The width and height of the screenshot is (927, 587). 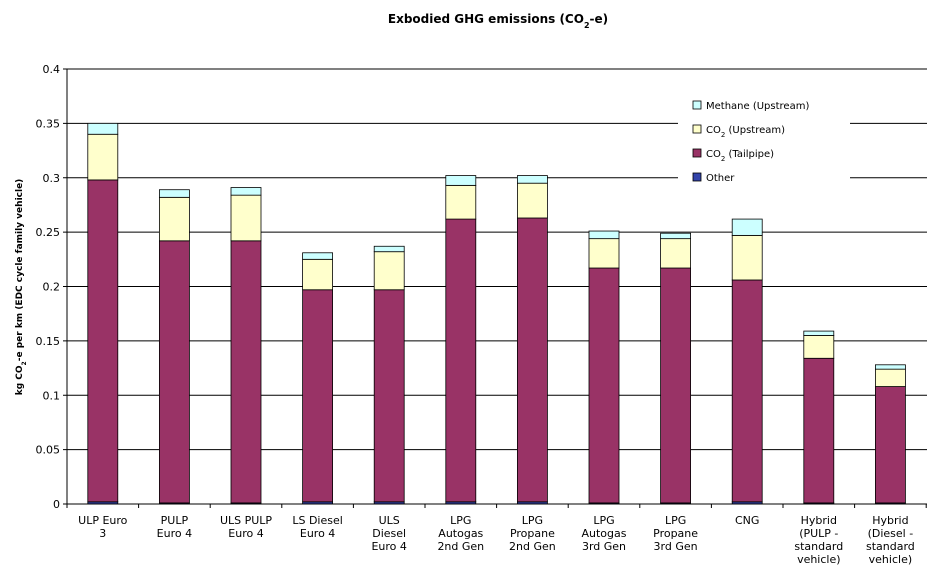 I want to click on x-tick-label: ULS Diesel Euro 4, so click(x=388, y=533).